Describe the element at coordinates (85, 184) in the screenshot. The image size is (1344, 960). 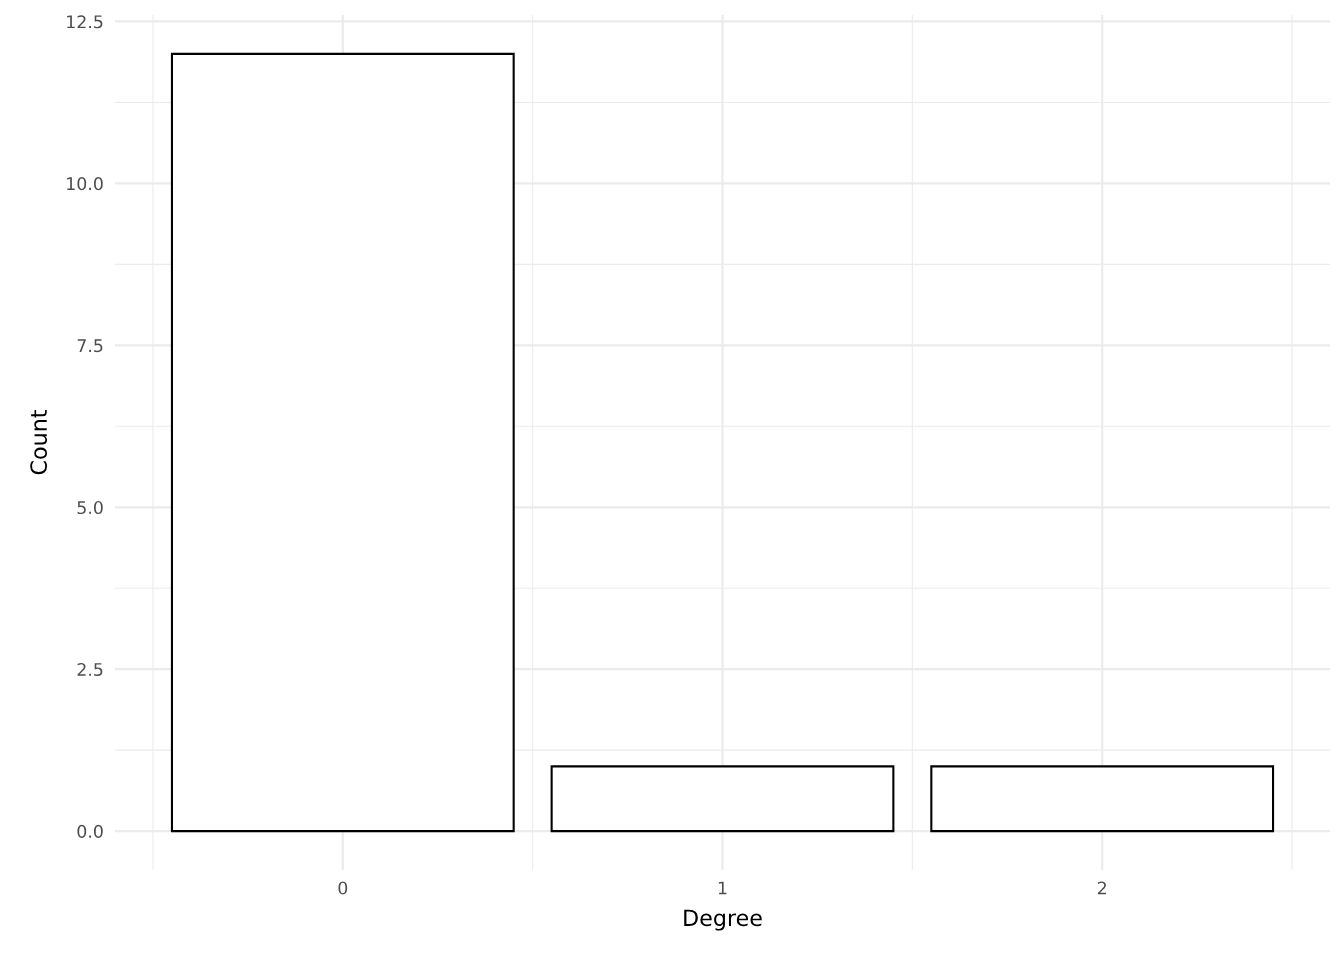
I see `y-tick-label: 10.0` at that location.